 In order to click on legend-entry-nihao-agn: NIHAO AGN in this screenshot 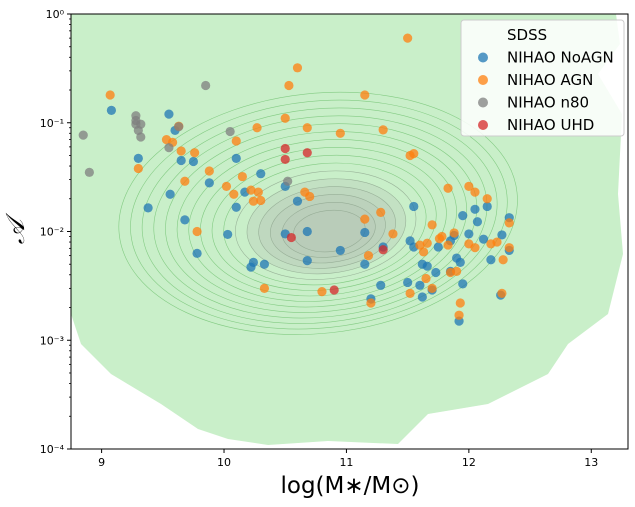, I will do `click(550, 80)`.